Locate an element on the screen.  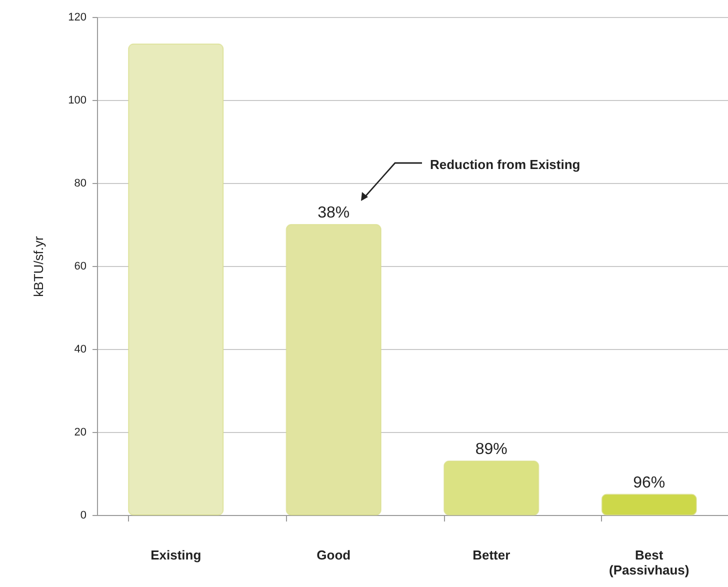
y-tick-label: 40 is located at coordinates (80, 350).